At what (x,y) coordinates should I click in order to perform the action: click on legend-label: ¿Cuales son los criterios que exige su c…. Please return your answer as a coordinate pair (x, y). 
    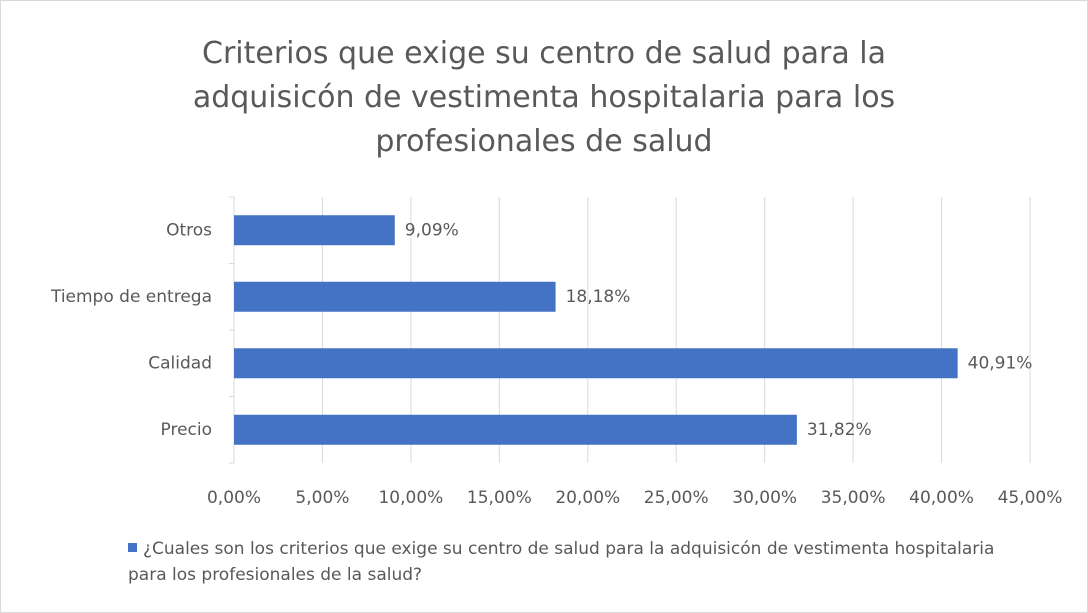
    Looking at the image, I should click on (561, 562).